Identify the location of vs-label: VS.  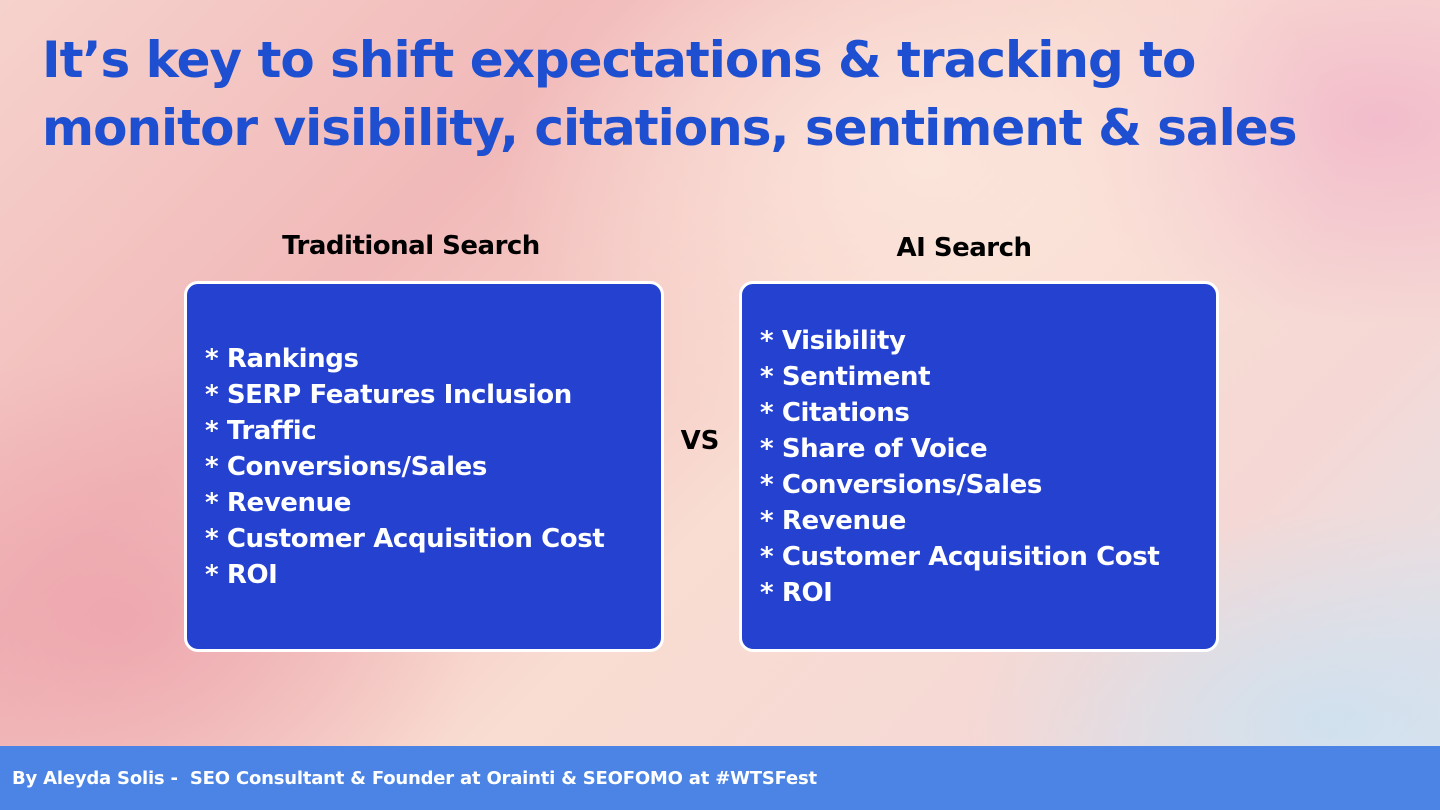
(700, 441).